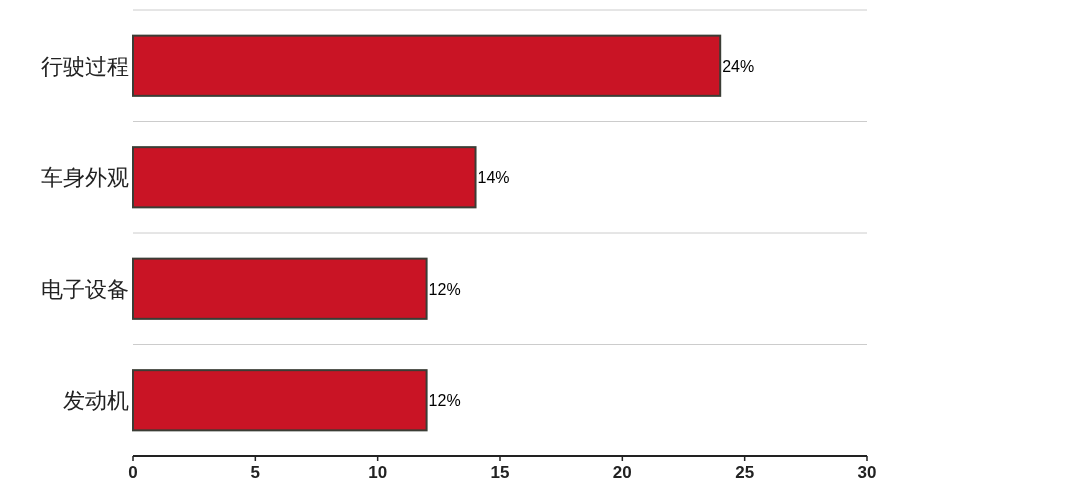  Describe the element at coordinates (493, 178) in the screenshot. I see `data-label: 14%` at that location.